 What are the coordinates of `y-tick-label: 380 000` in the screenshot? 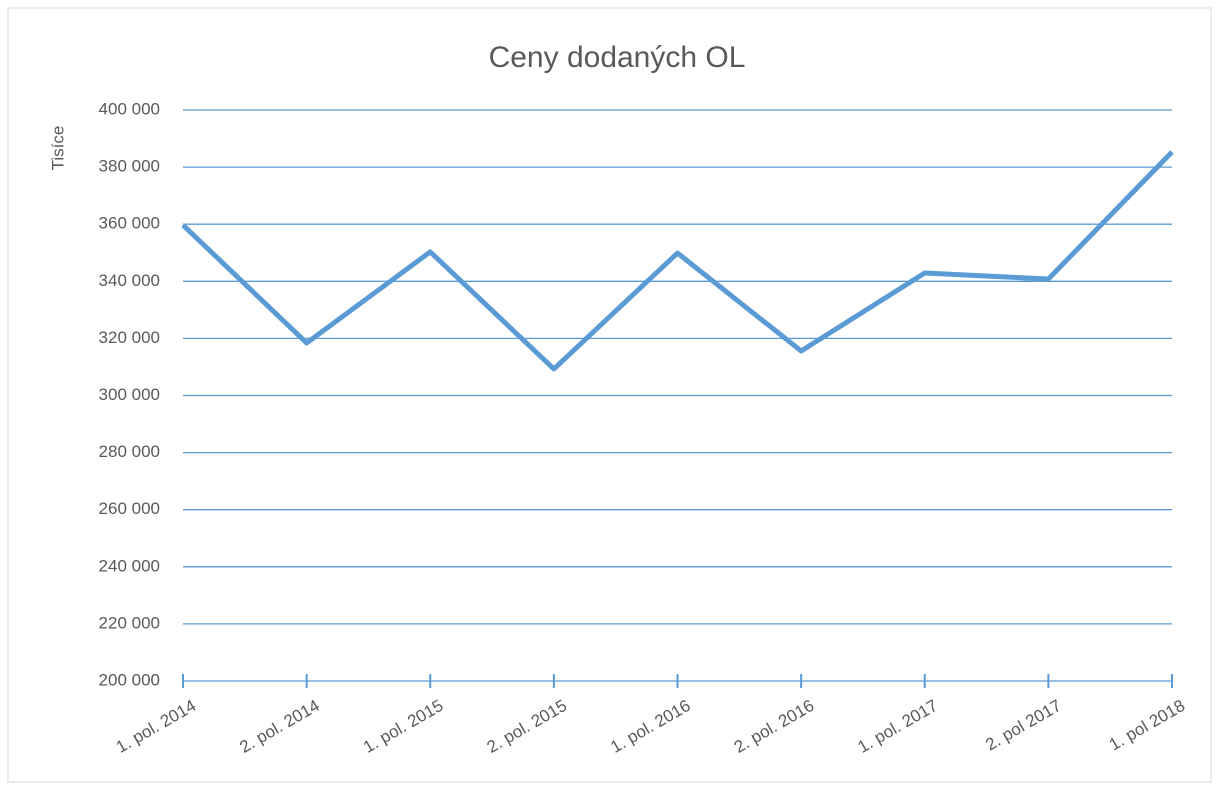 It's located at (129, 166).